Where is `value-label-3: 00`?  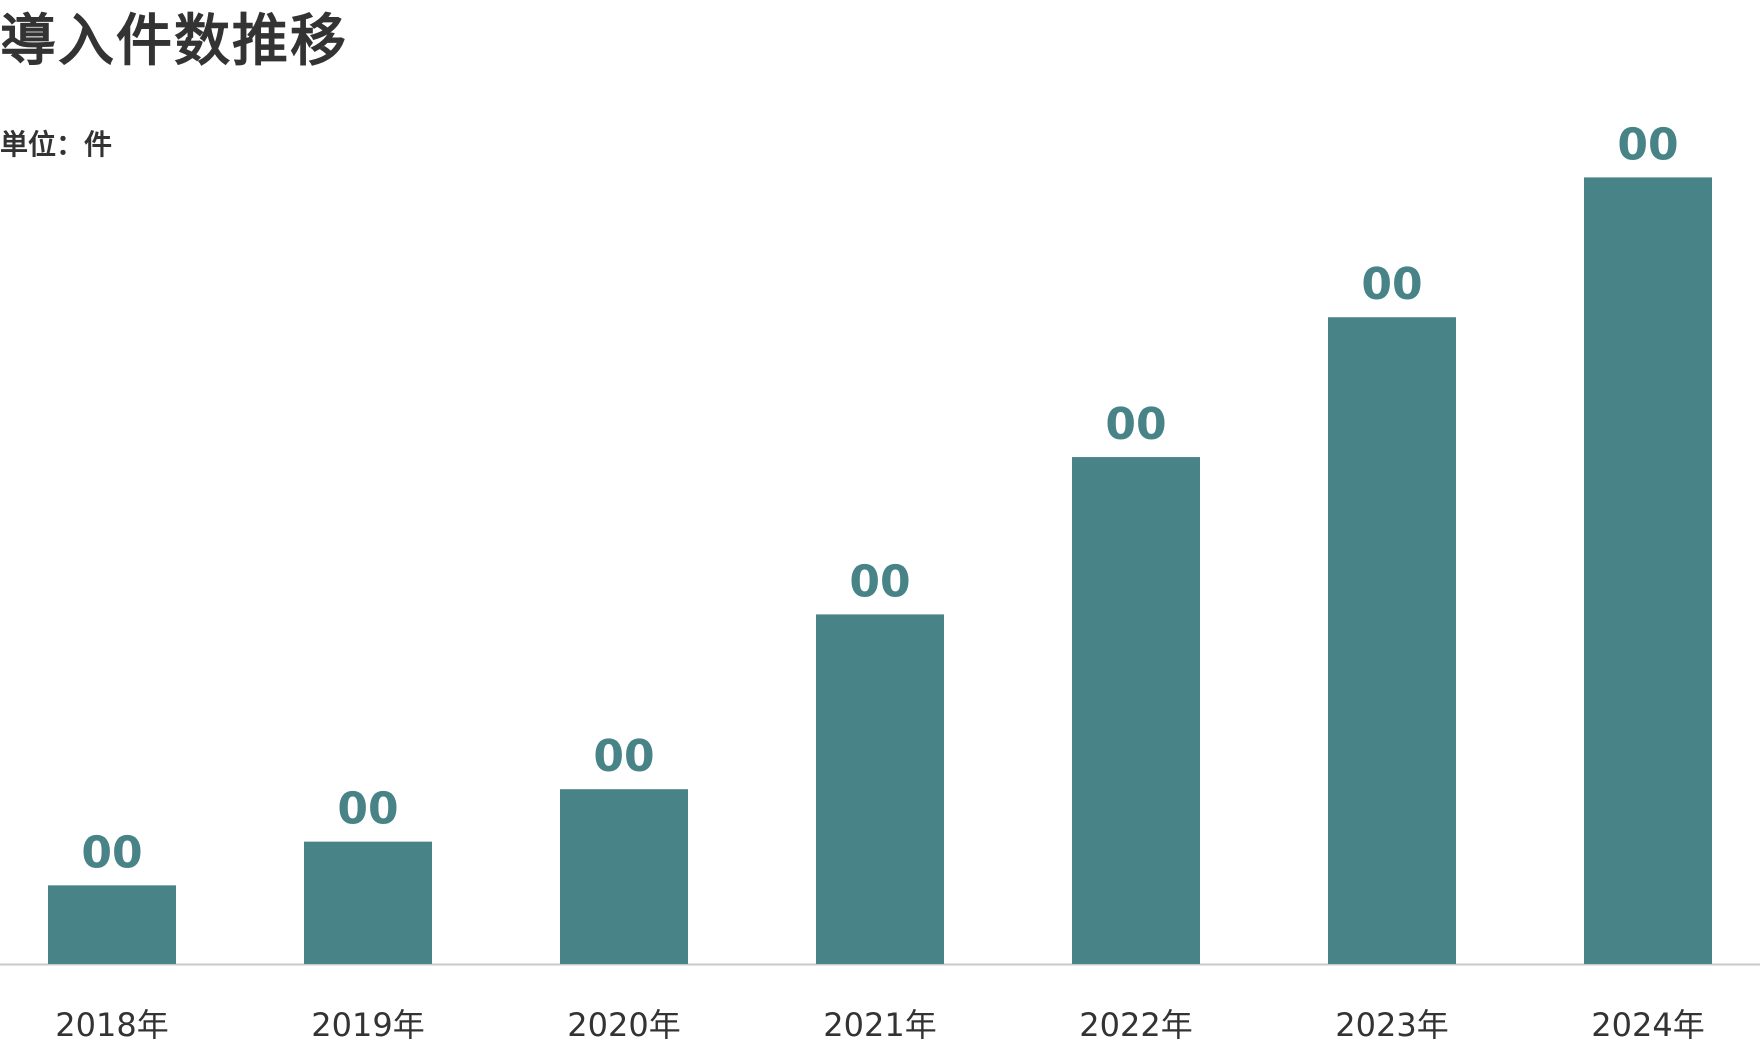 value-label-3: 00 is located at coordinates (879, 581).